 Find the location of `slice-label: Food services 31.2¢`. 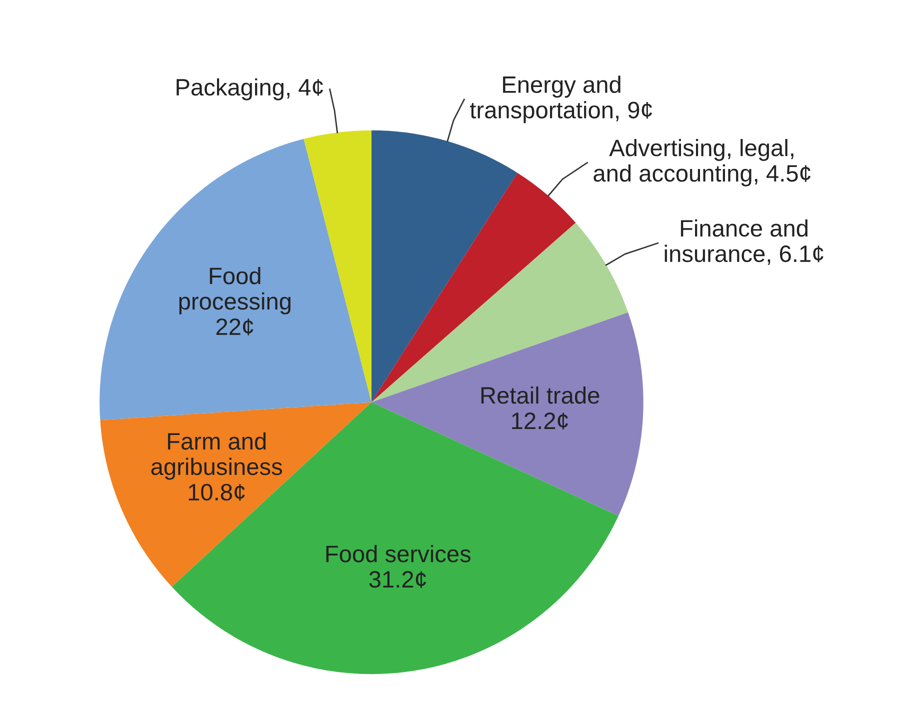

slice-label: Food services 31.2¢ is located at coordinates (398, 566).